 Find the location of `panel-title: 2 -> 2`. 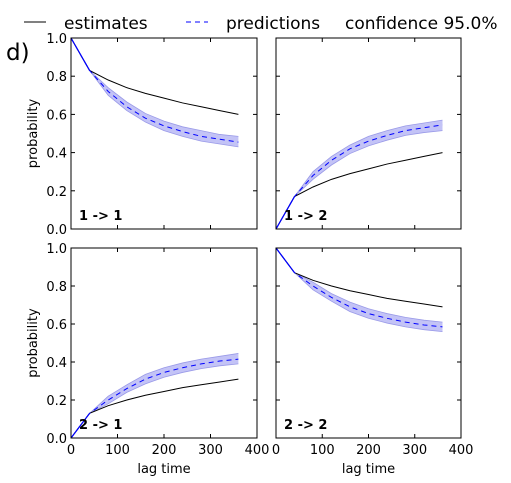

panel-title: 2 -> 2 is located at coordinates (305, 425).